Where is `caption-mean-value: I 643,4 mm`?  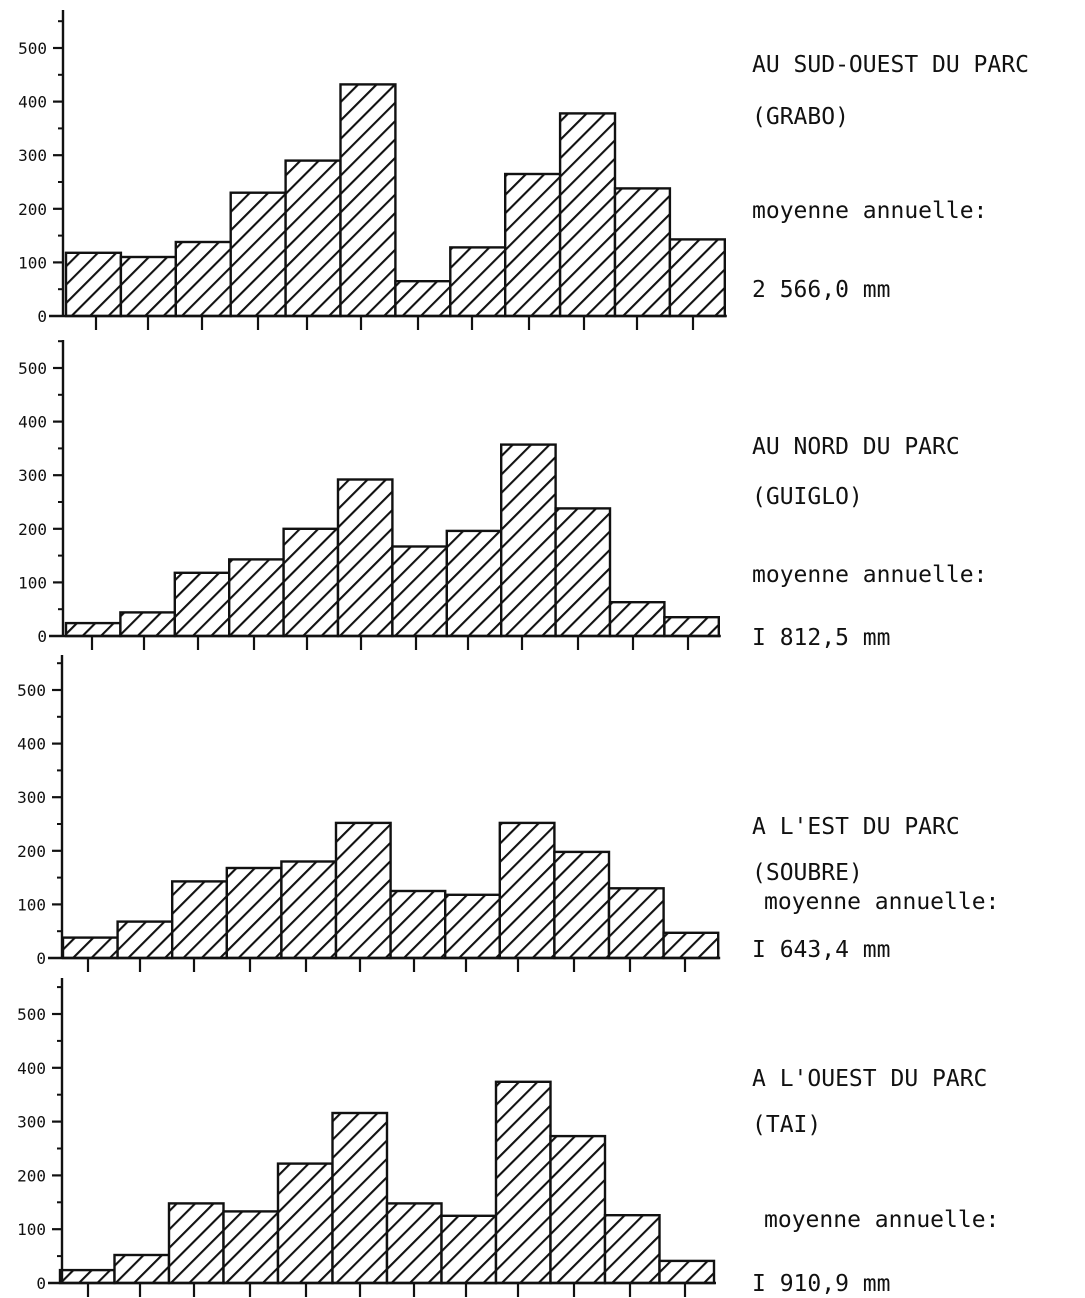 caption-mean-value: I 643,4 mm is located at coordinates (821, 950).